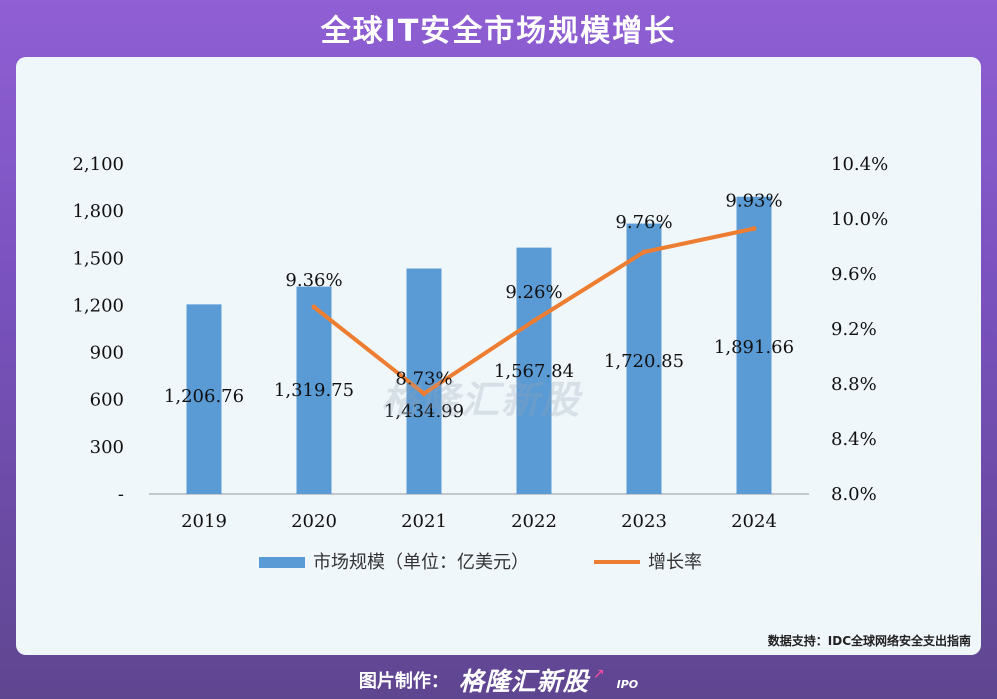 The height and width of the screenshot is (699, 997). Describe the element at coordinates (313, 280) in the screenshot. I see `growth-value-label: 9.36%` at that location.